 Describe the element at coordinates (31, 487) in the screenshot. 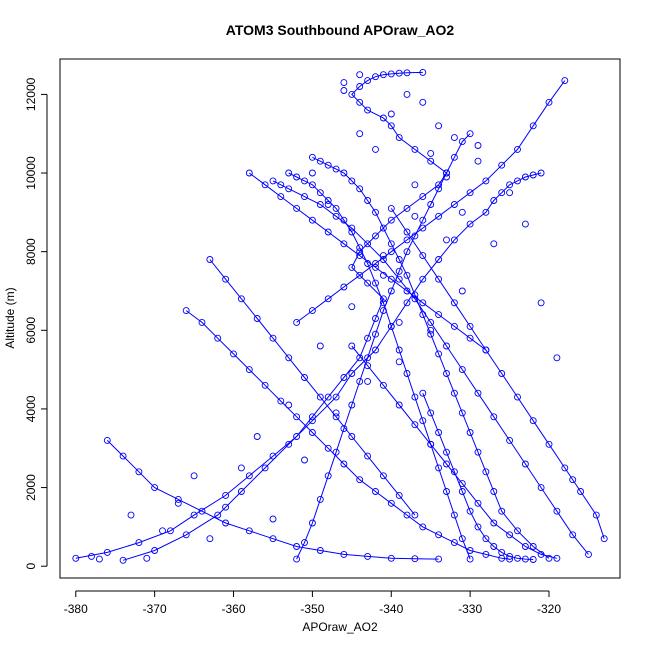

I see `y-tick-label: 2000` at that location.